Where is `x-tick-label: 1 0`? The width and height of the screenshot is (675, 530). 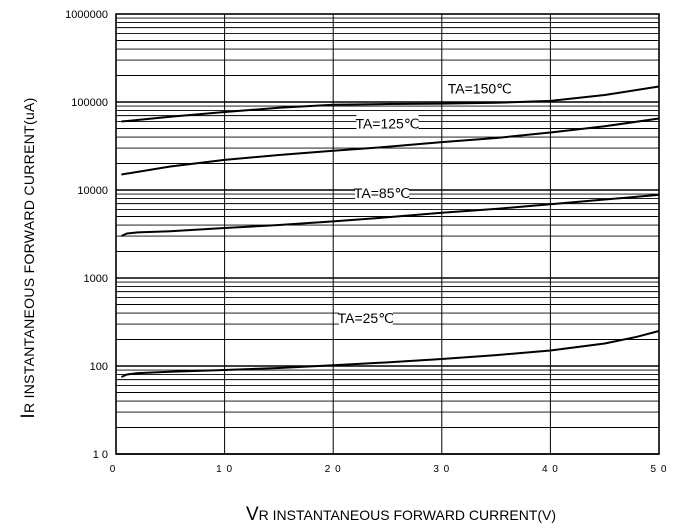
x-tick-label: 1 0 is located at coordinates (224, 469).